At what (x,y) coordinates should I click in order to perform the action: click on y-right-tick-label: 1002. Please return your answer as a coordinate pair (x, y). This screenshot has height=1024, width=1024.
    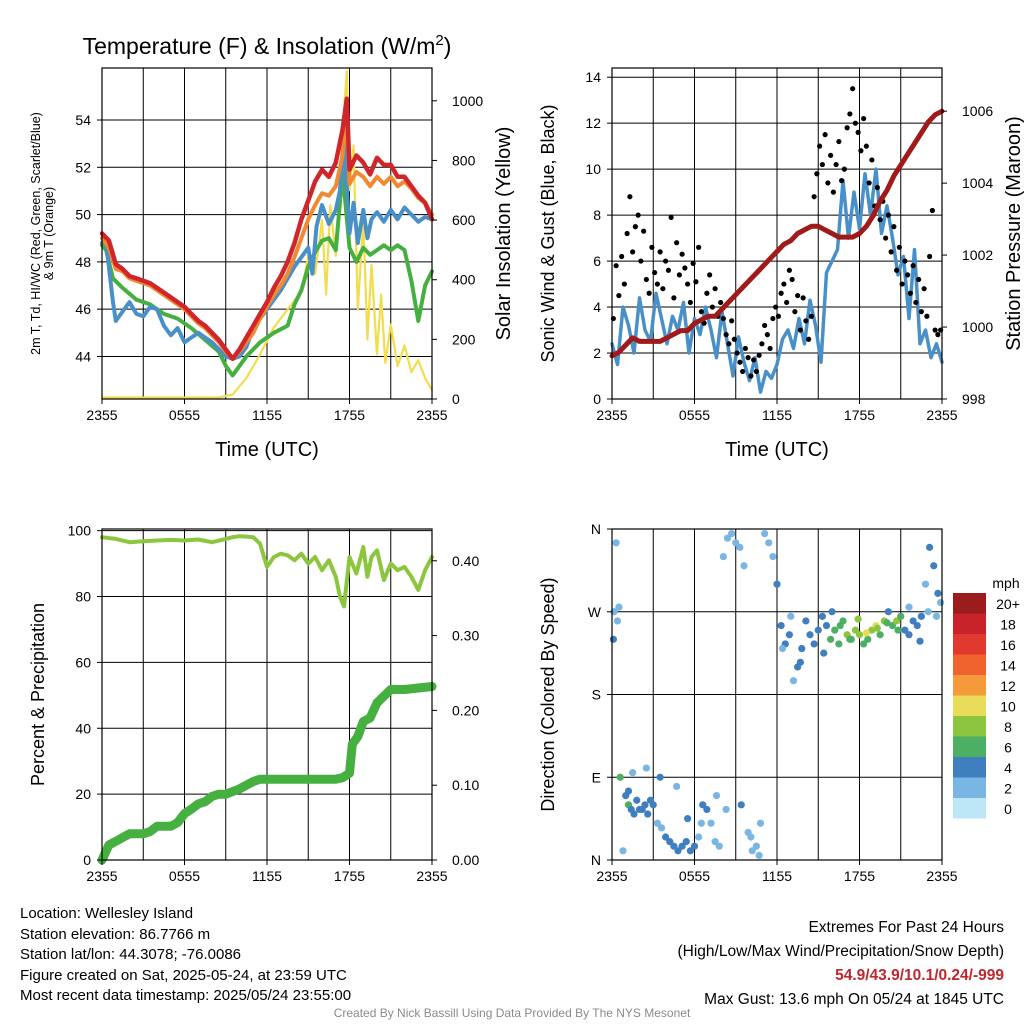
    Looking at the image, I should click on (977, 255).